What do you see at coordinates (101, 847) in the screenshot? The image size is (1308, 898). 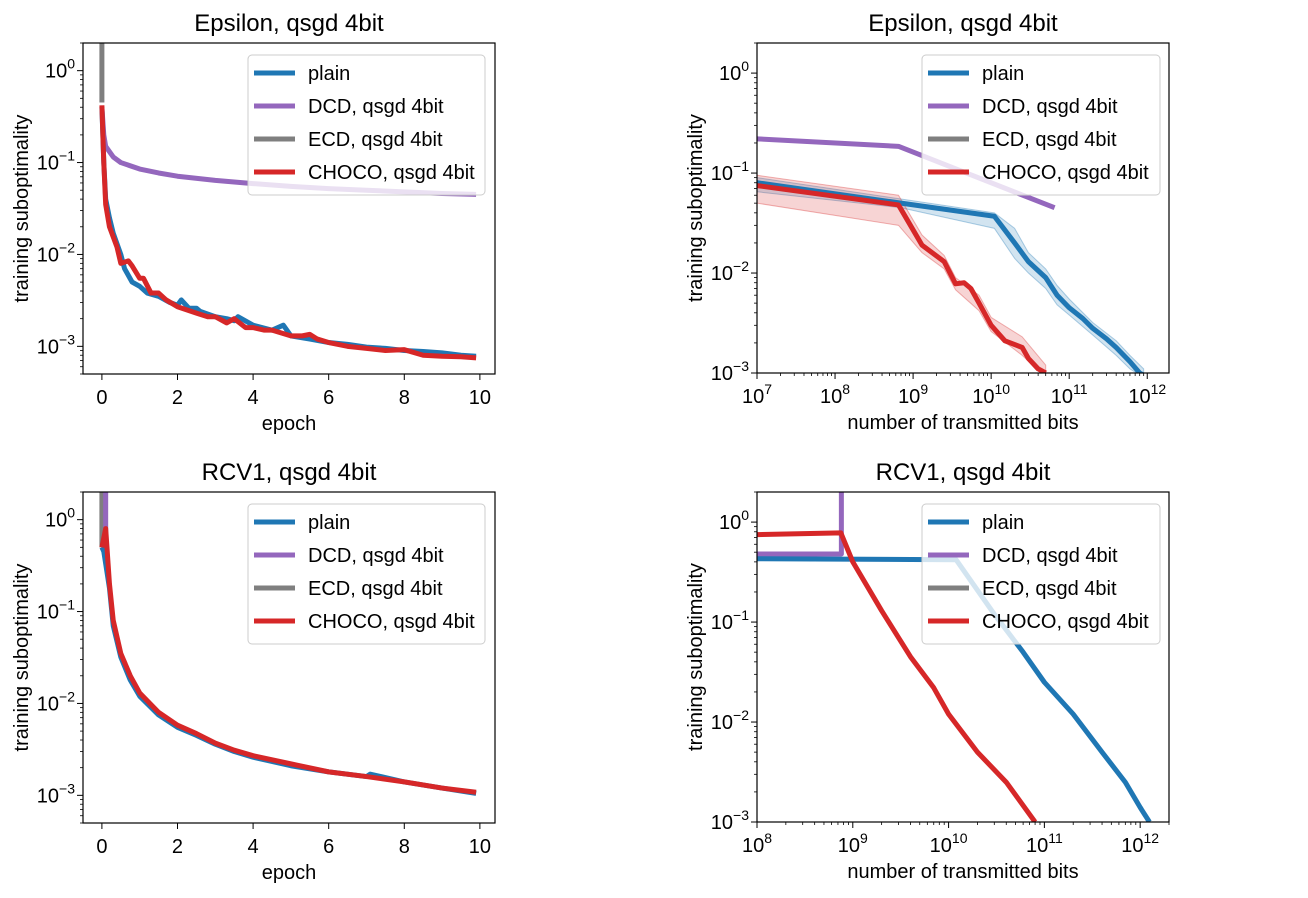 I see `x-tick-label: 0` at bounding box center [101, 847].